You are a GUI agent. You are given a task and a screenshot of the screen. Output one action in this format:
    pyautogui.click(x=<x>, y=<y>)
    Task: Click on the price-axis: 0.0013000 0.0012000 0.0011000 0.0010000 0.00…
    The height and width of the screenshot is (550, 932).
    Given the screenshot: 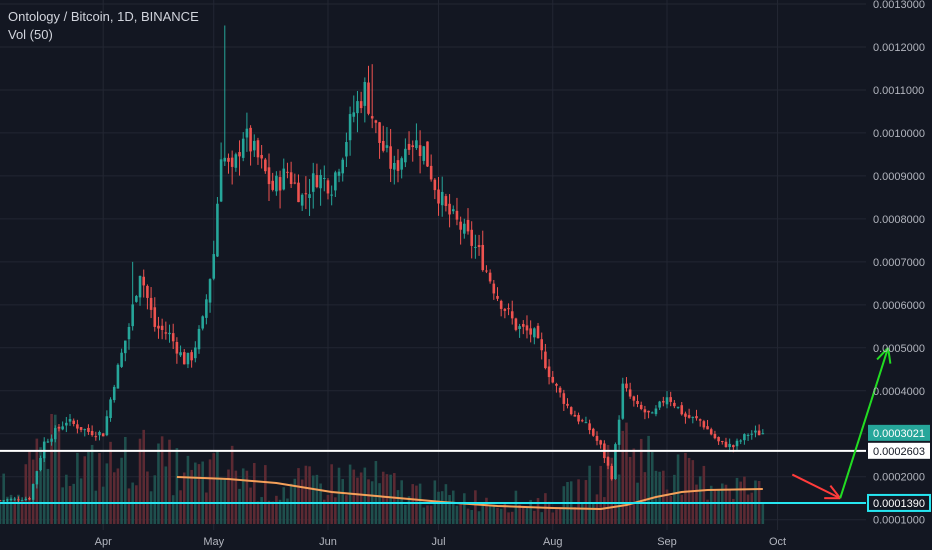 What is the action you would take?
    pyautogui.click(x=899, y=263)
    